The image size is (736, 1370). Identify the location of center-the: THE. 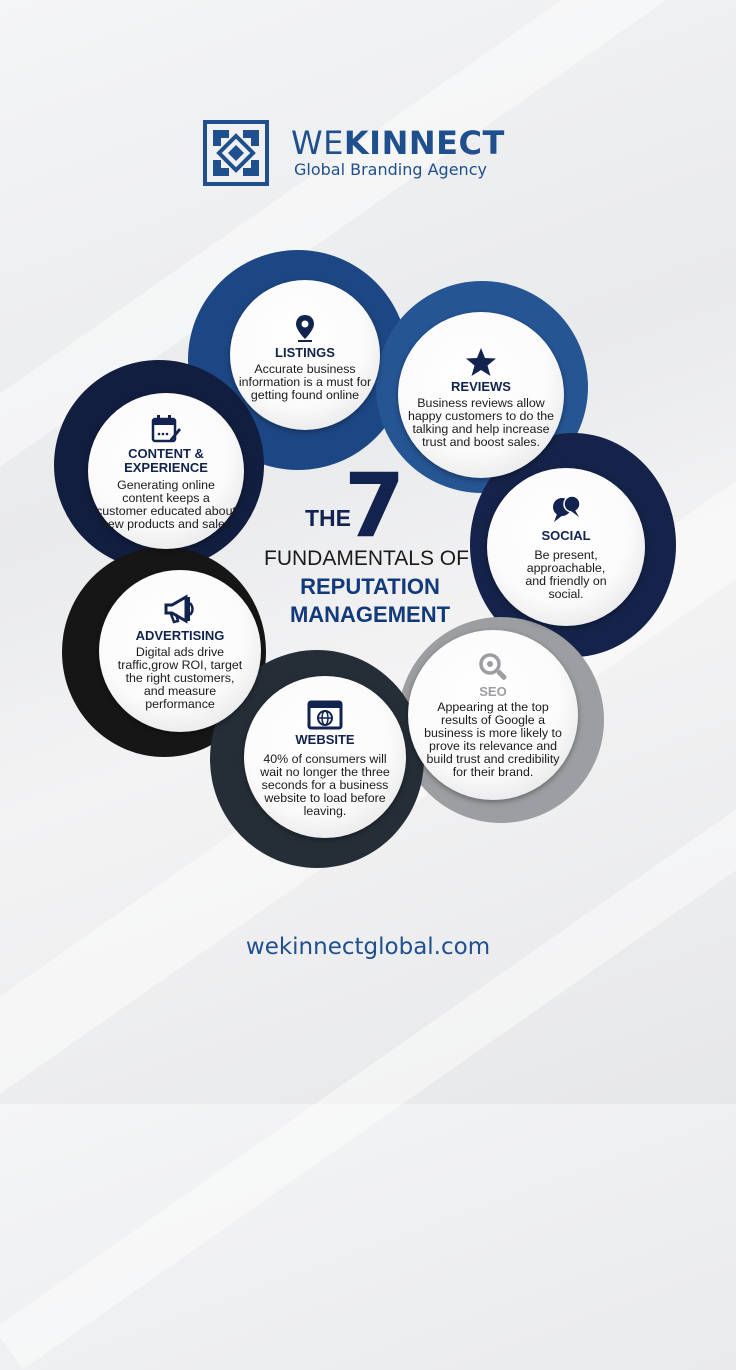
(328, 518).